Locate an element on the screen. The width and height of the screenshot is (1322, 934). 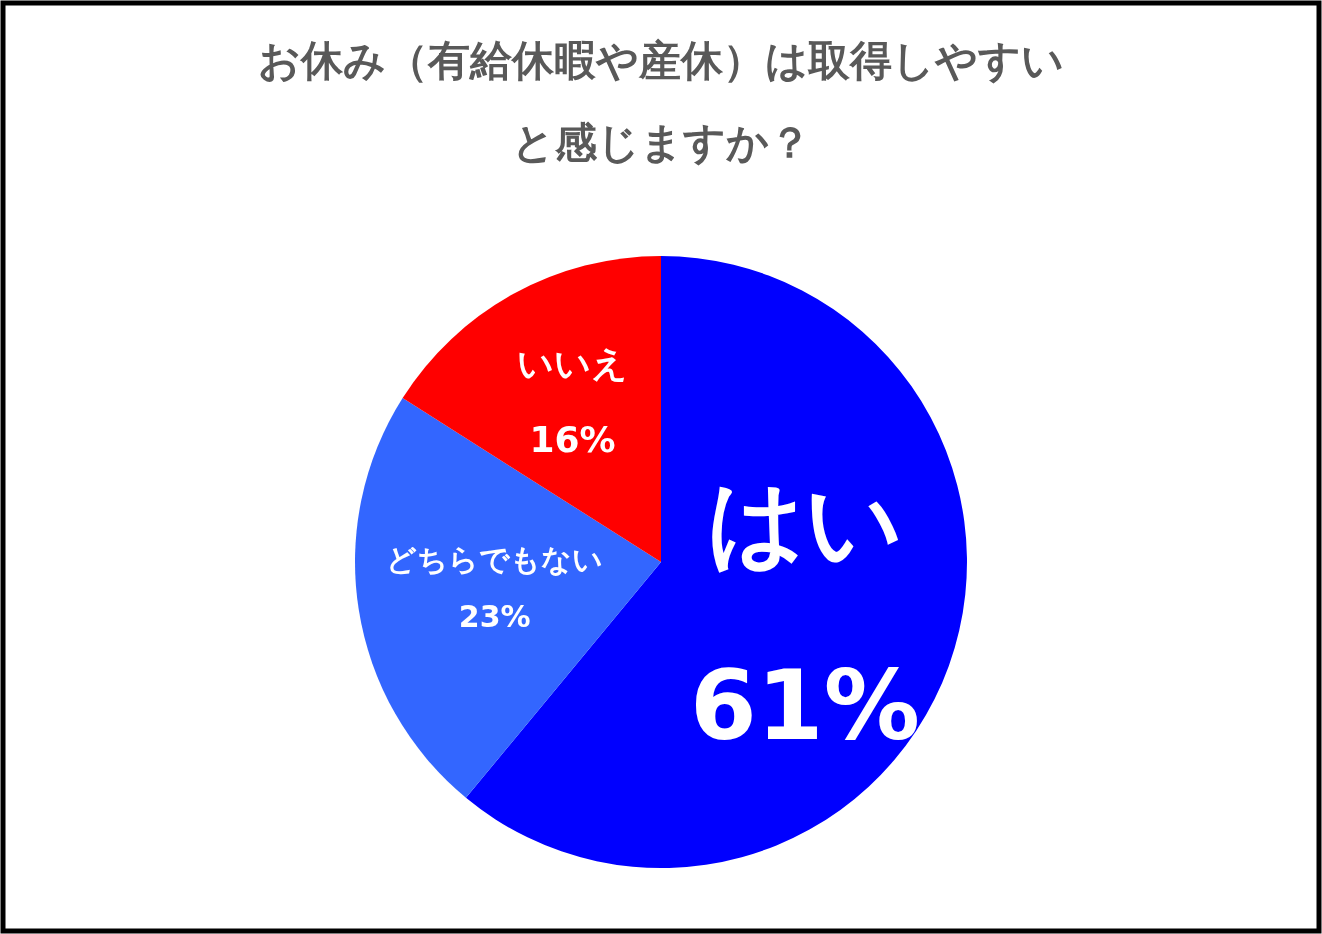
data-label: 61% is located at coordinates (805, 705).